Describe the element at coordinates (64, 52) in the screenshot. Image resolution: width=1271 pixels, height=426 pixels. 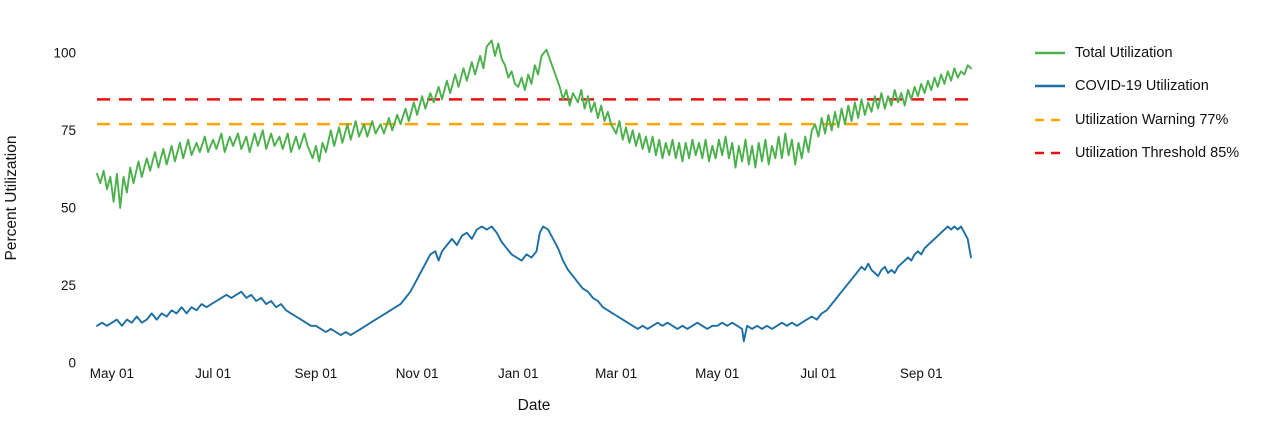
I see `y-tick-label: 100` at that location.